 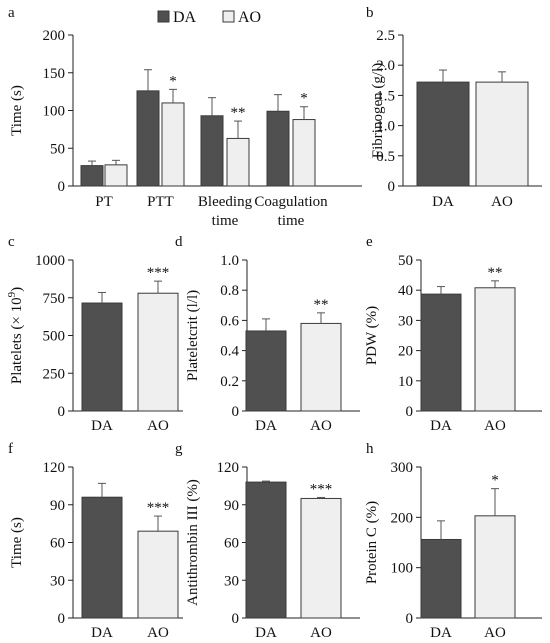 I want to click on panel-e-y-axis-title: PDW (%), so click(x=372, y=335).